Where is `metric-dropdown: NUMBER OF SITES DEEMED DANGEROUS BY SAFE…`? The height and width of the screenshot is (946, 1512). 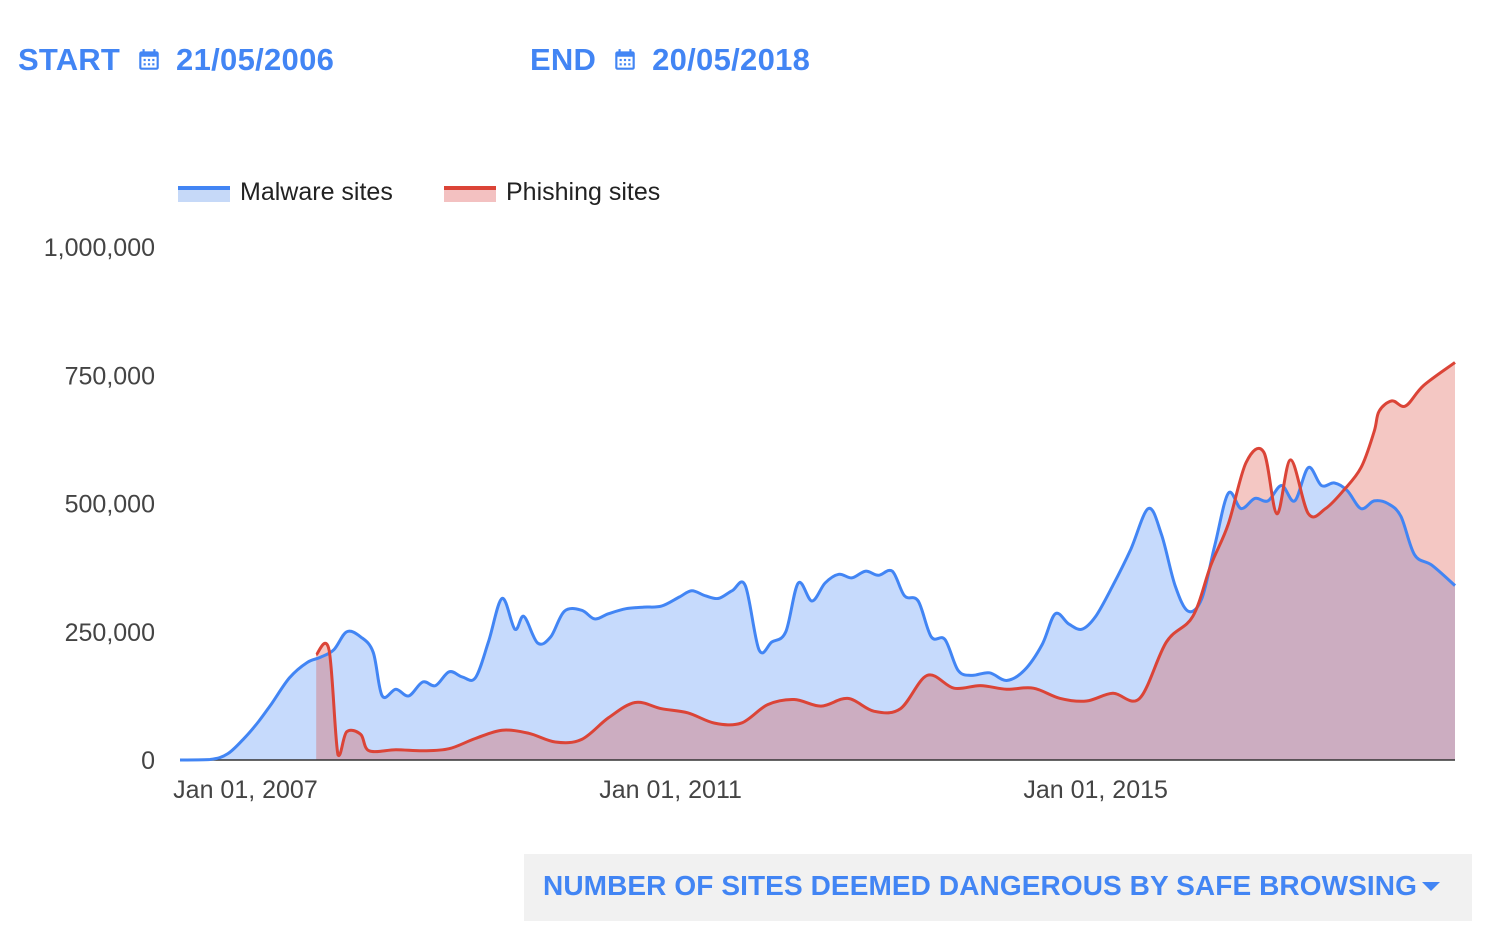 metric-dropdown: NUMBER OF SITES DEEMED DANGEROUS BY SAFE… is located at coordinates (998, 887).